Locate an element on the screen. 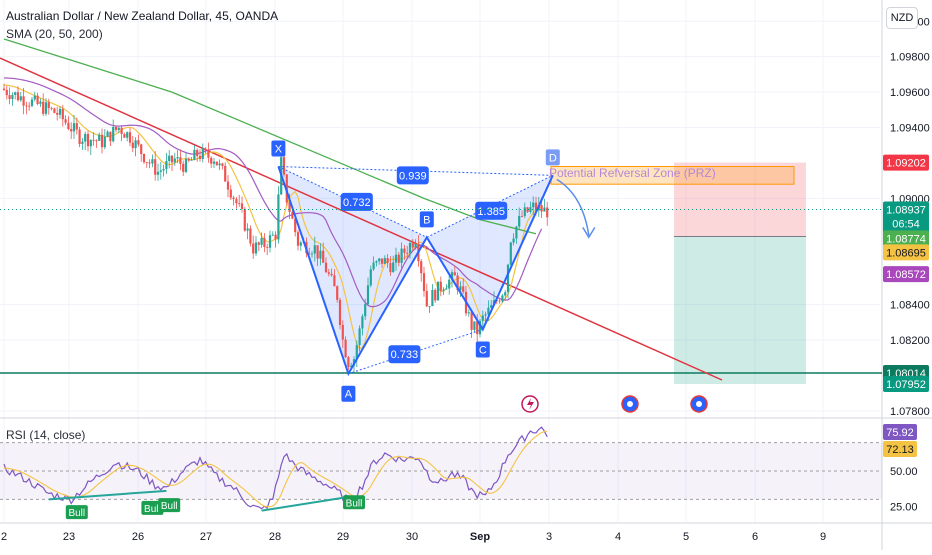  pattern-ratio-box is located at coordinates (356, 201).